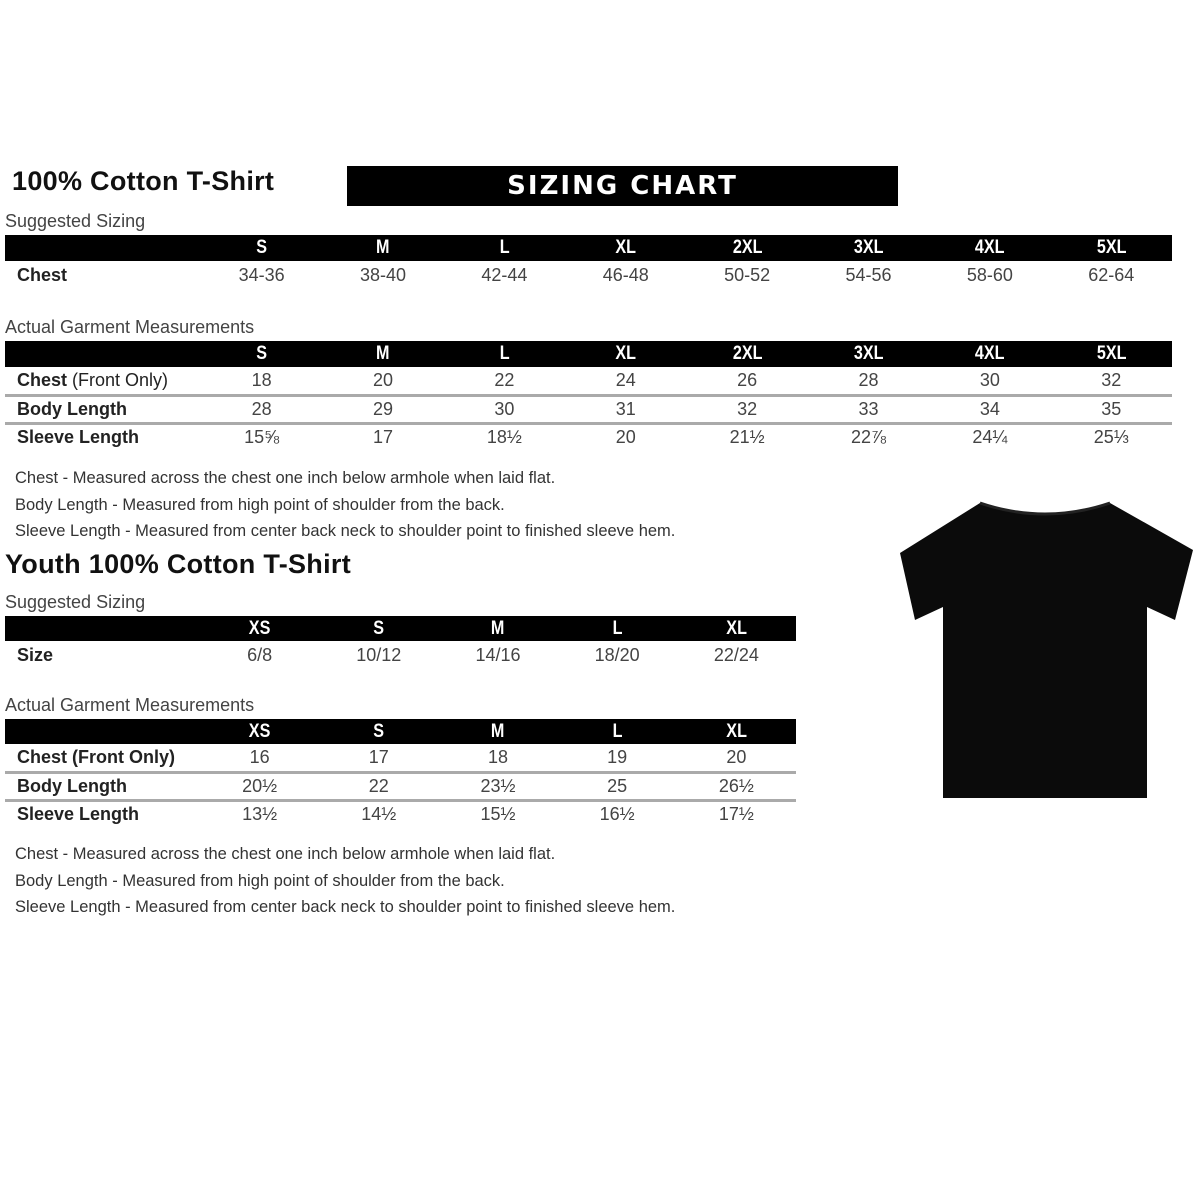 The image size is (1200, 1200). I want to click on size-header: 4XL, so click(990, 248).